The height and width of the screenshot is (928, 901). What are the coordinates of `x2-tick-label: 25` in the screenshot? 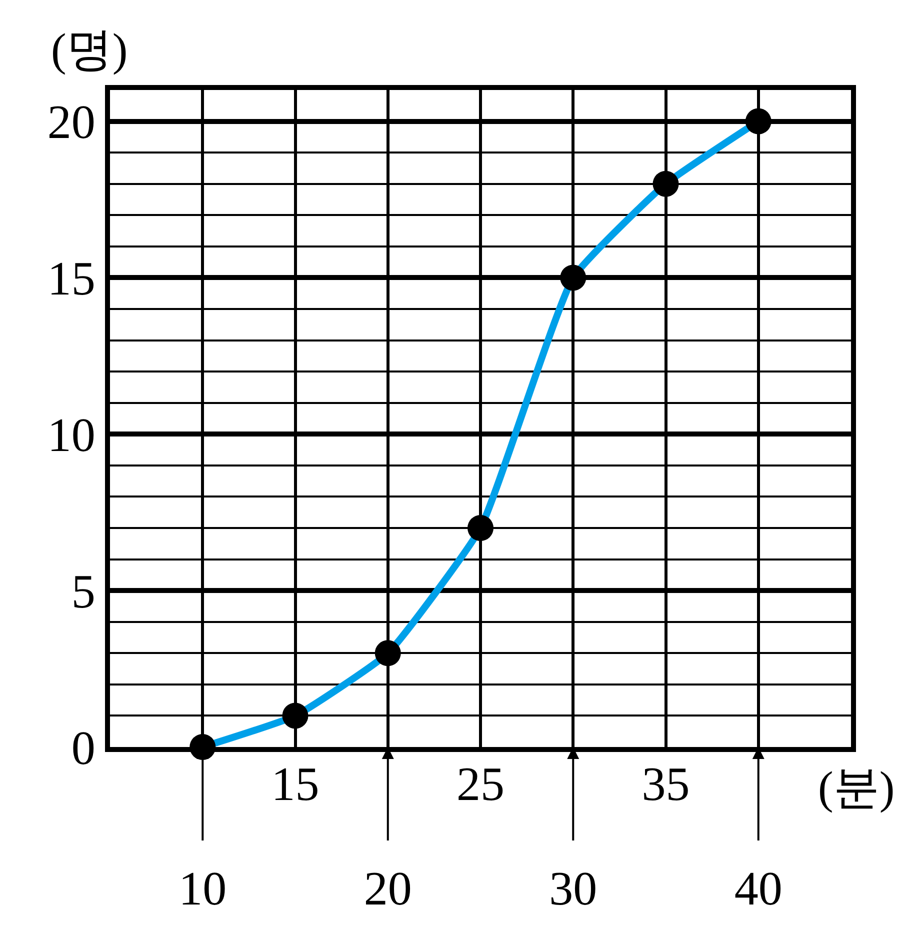 It's located at (480, 784).